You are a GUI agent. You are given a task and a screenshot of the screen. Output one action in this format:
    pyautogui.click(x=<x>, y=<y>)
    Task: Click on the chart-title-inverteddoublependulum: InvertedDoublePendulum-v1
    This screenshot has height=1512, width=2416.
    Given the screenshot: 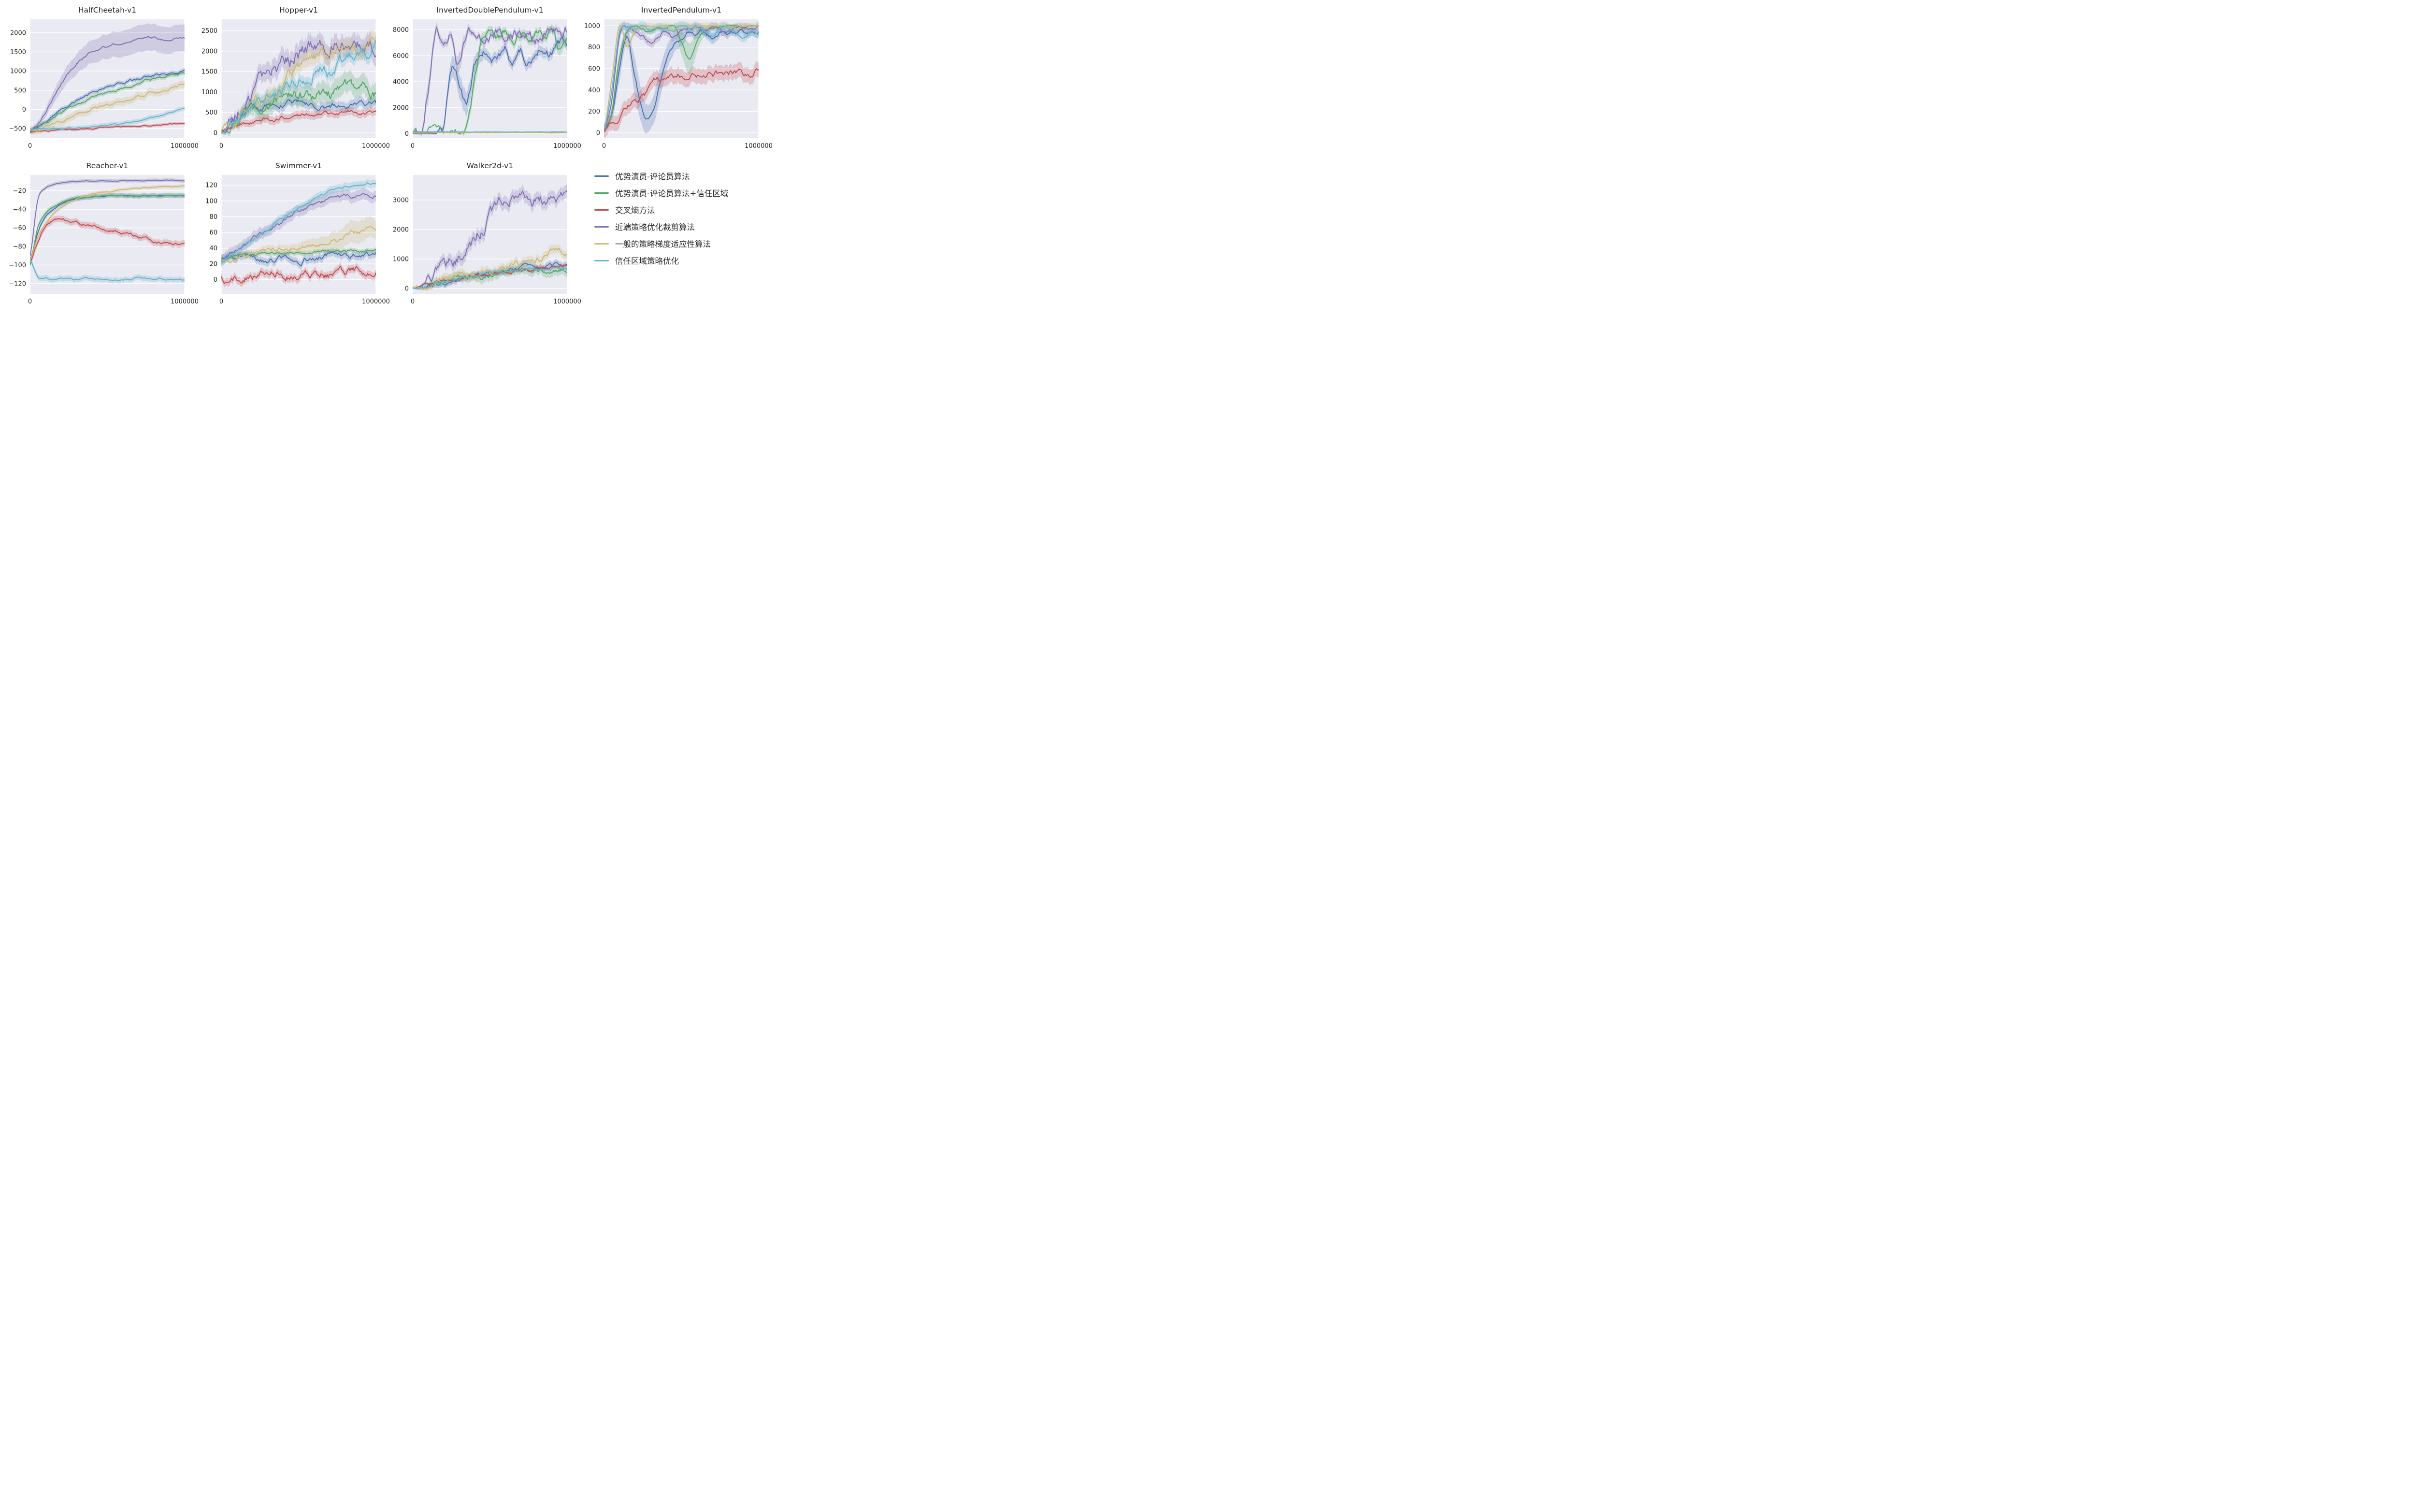 What is the action you would take?
    pyautogui.click(x=490, y=10)
    